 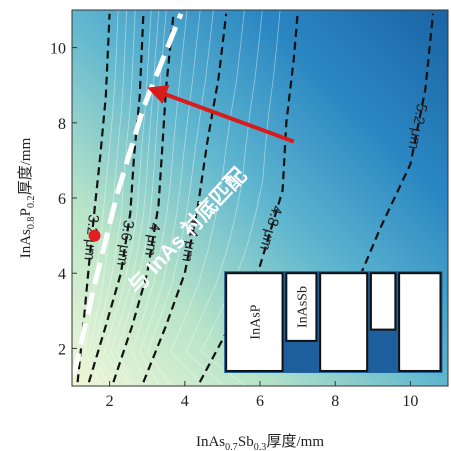 What do you see at coordinates (185, 401) in the screenshot?
I see `x-tick-label: 4` at bounding box center [185, 401].